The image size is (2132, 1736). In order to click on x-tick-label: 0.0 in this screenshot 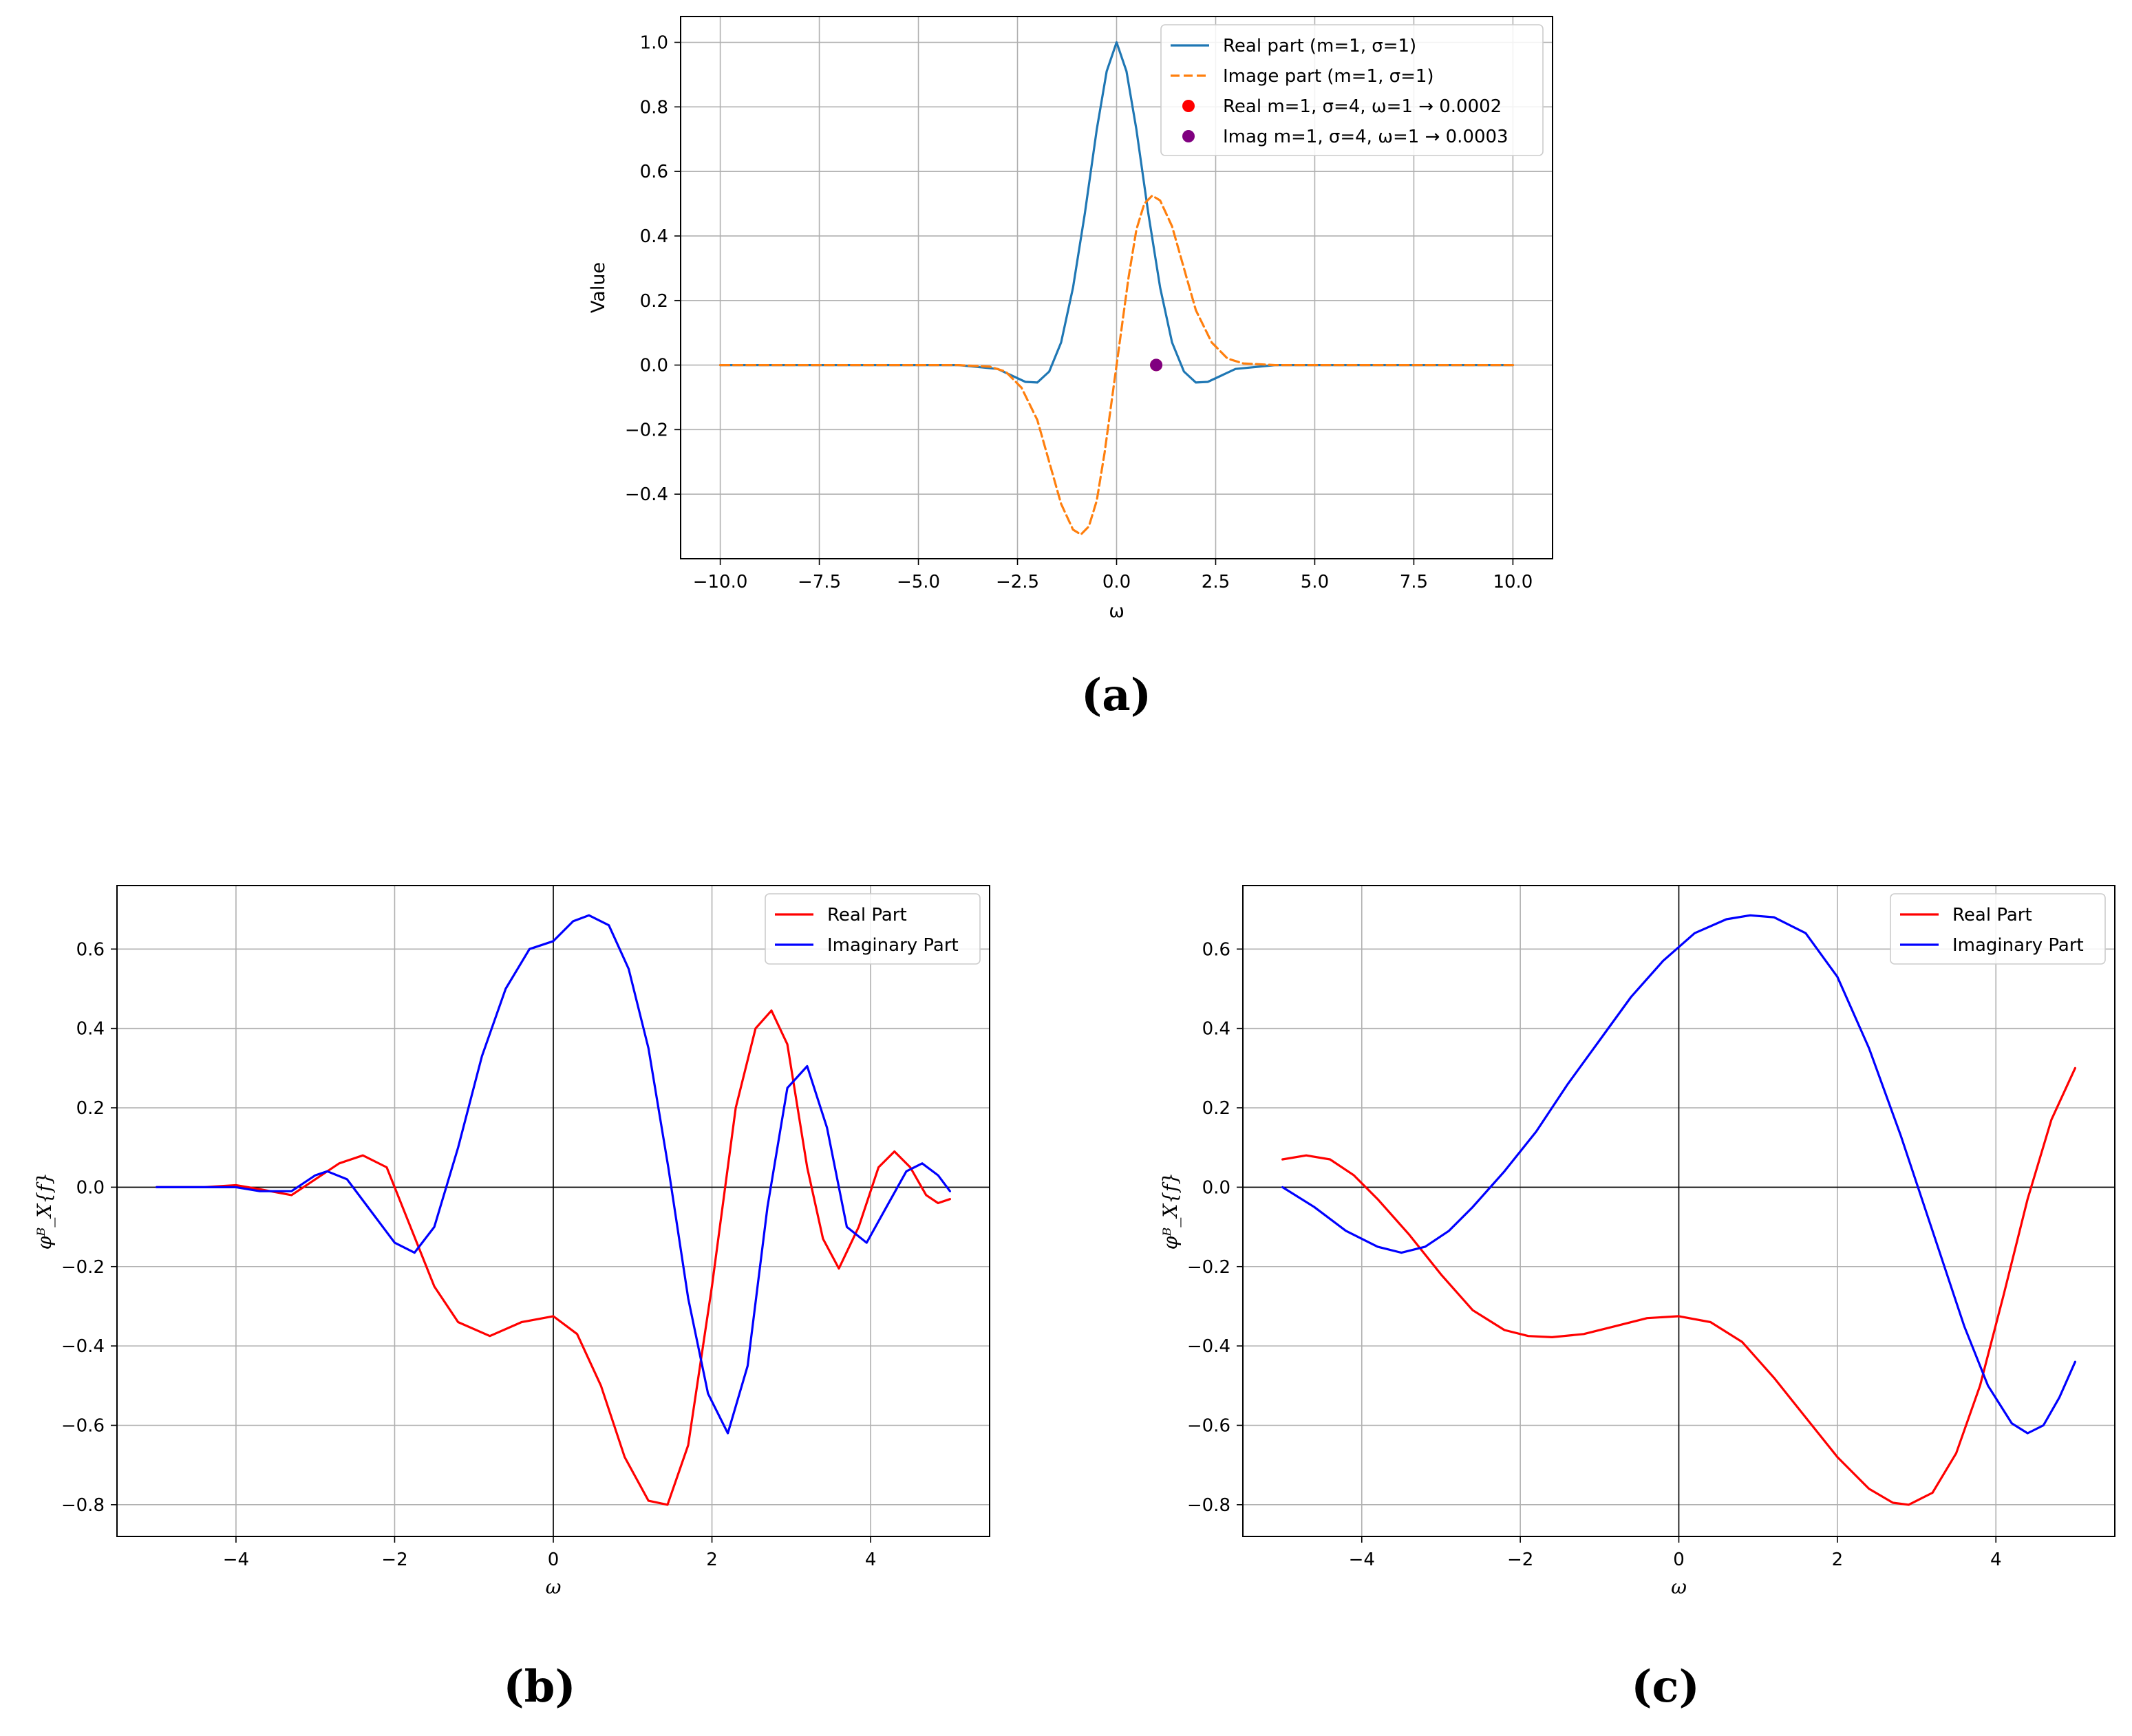, I will do `click(1116, 582)`.